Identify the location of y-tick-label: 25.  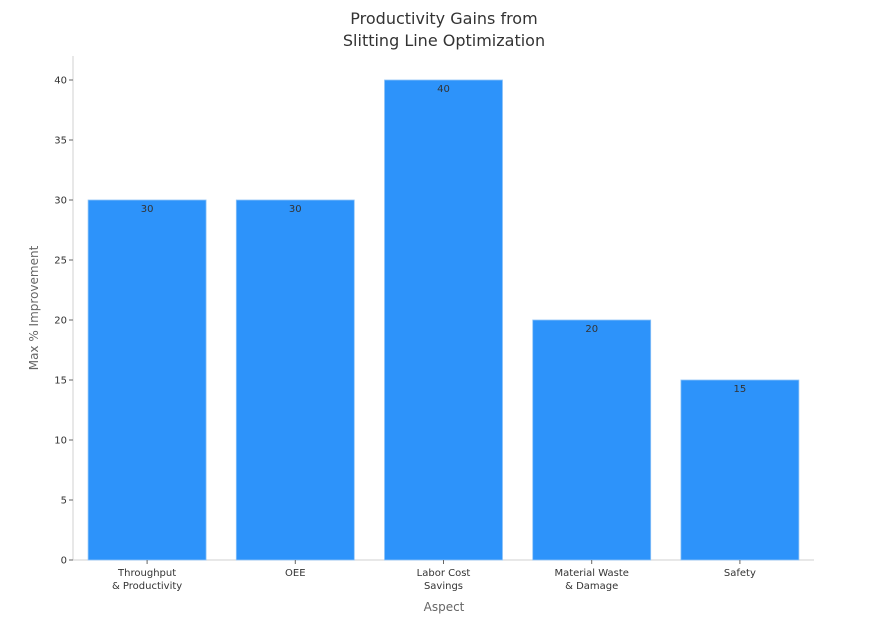
(60, 261).